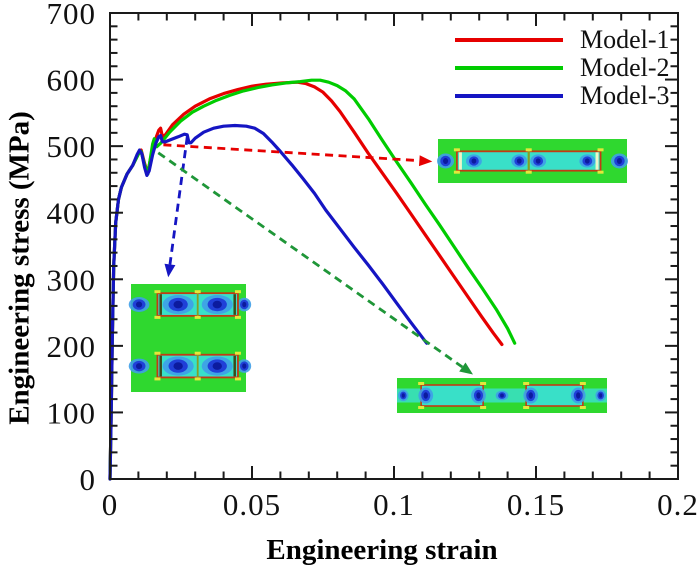 Image resolution: width=700 pixels, height=571 pixels. I want to click on y-tick-label: 300, so click(72, 279).